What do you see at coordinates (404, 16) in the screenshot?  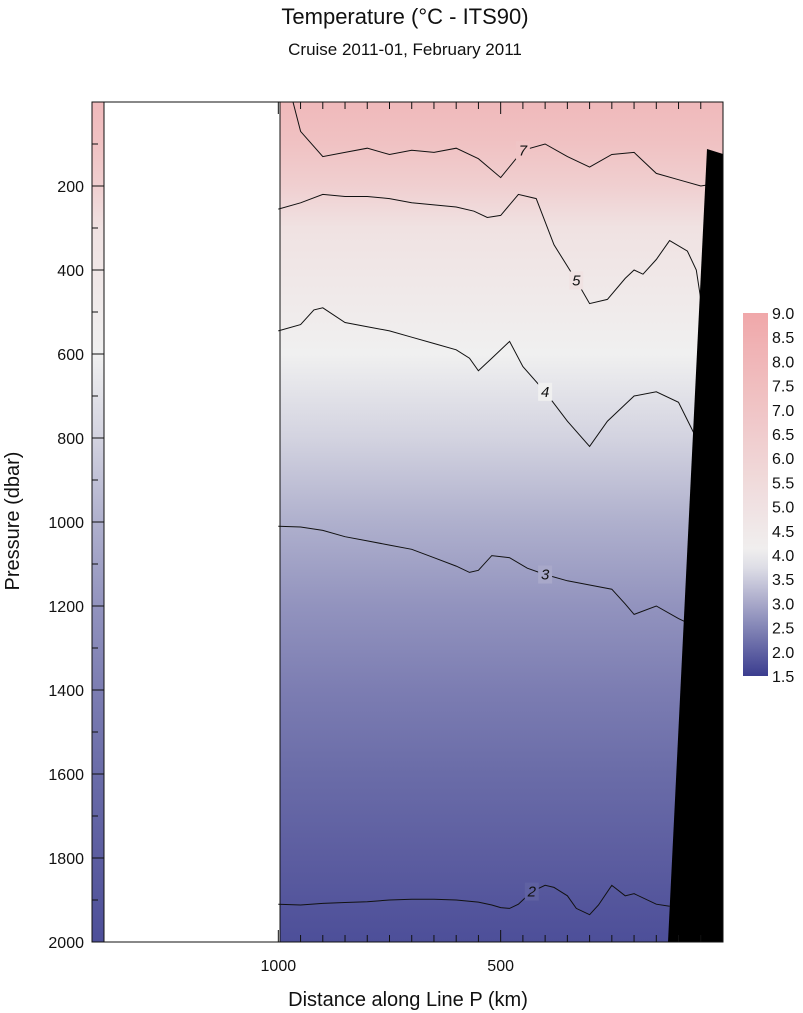 I see `chart-title: Temperature (°C - ITS90)` at bounding box center [404, 16].